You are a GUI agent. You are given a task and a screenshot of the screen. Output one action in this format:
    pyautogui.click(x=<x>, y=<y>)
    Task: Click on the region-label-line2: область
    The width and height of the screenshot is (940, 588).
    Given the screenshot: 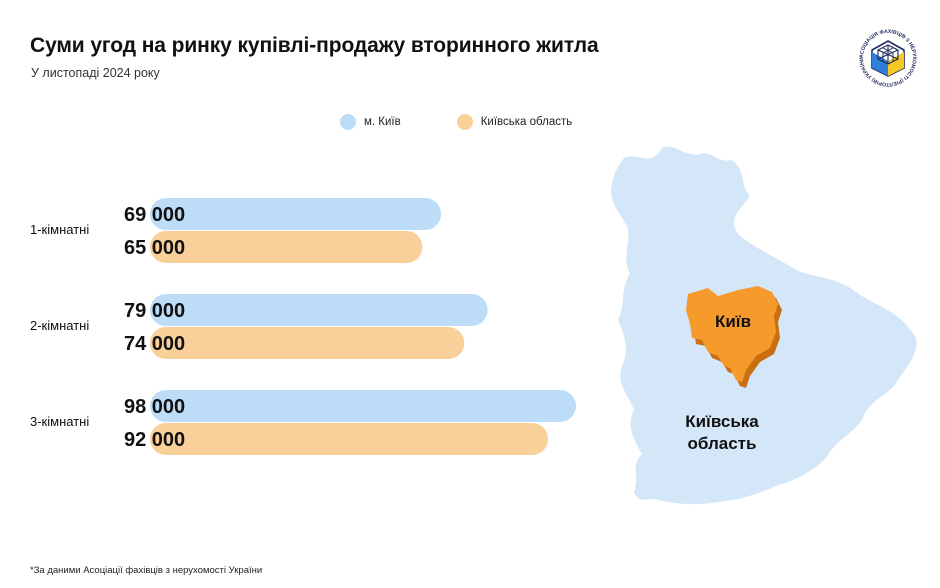 What is the action you would take?
    pyautogui.click(x=722, y=443)
    